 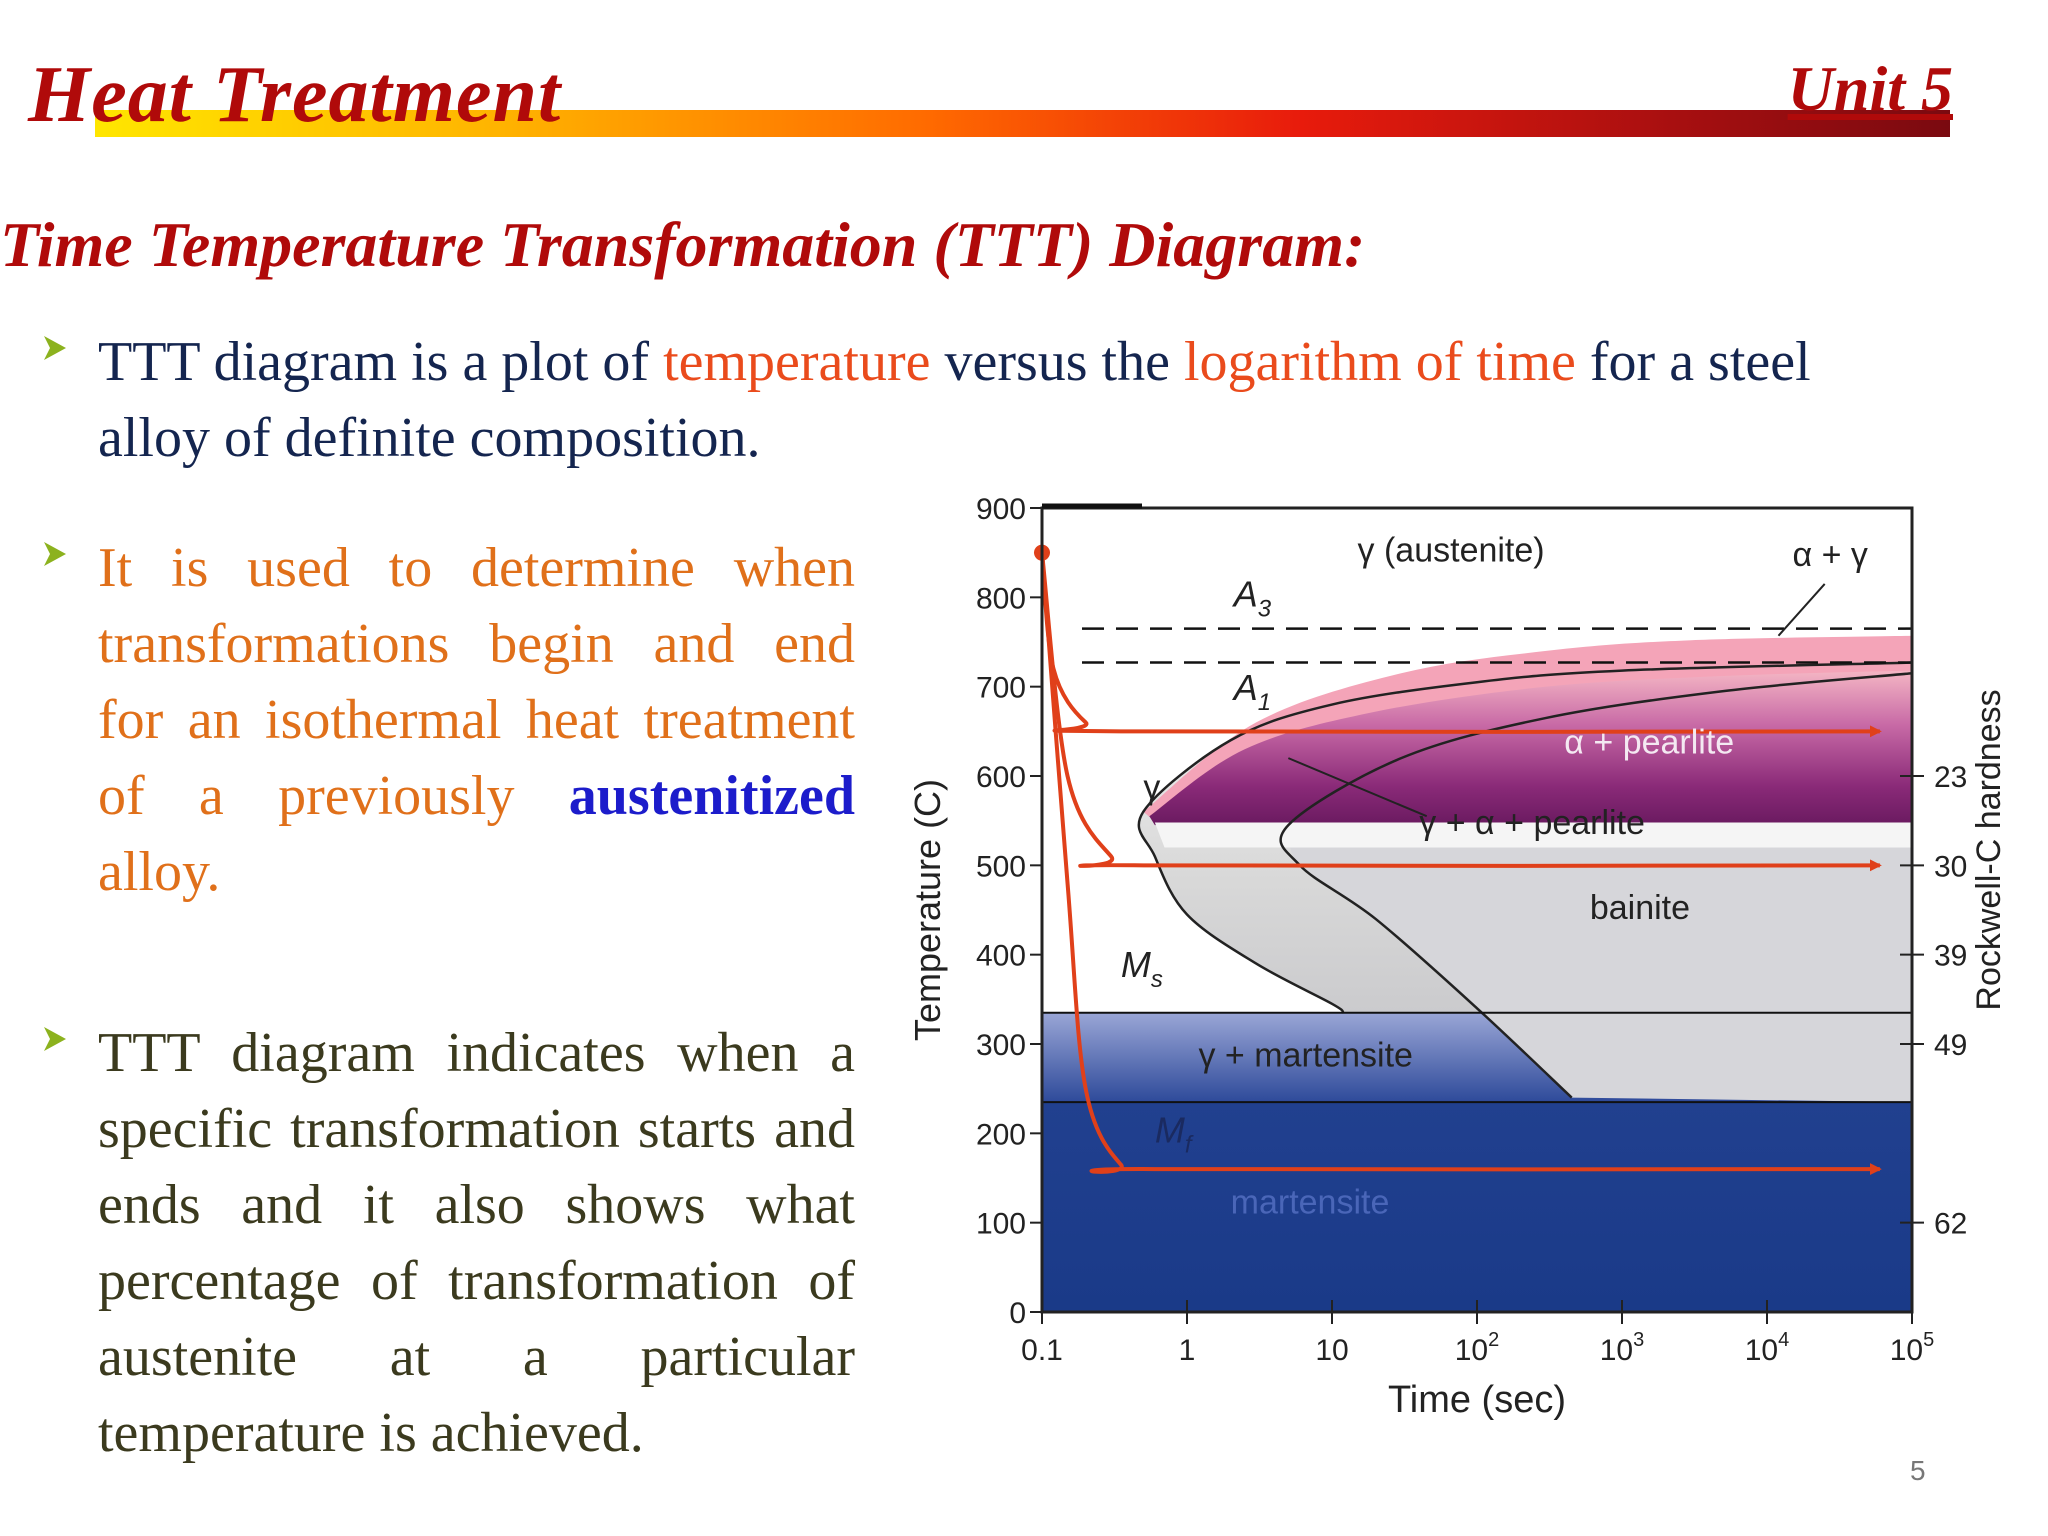 What do you see at coordinates (1057, 362) in the screenshot?
I see `b1-text-3: versus the` at bounding box center [1057, 362].